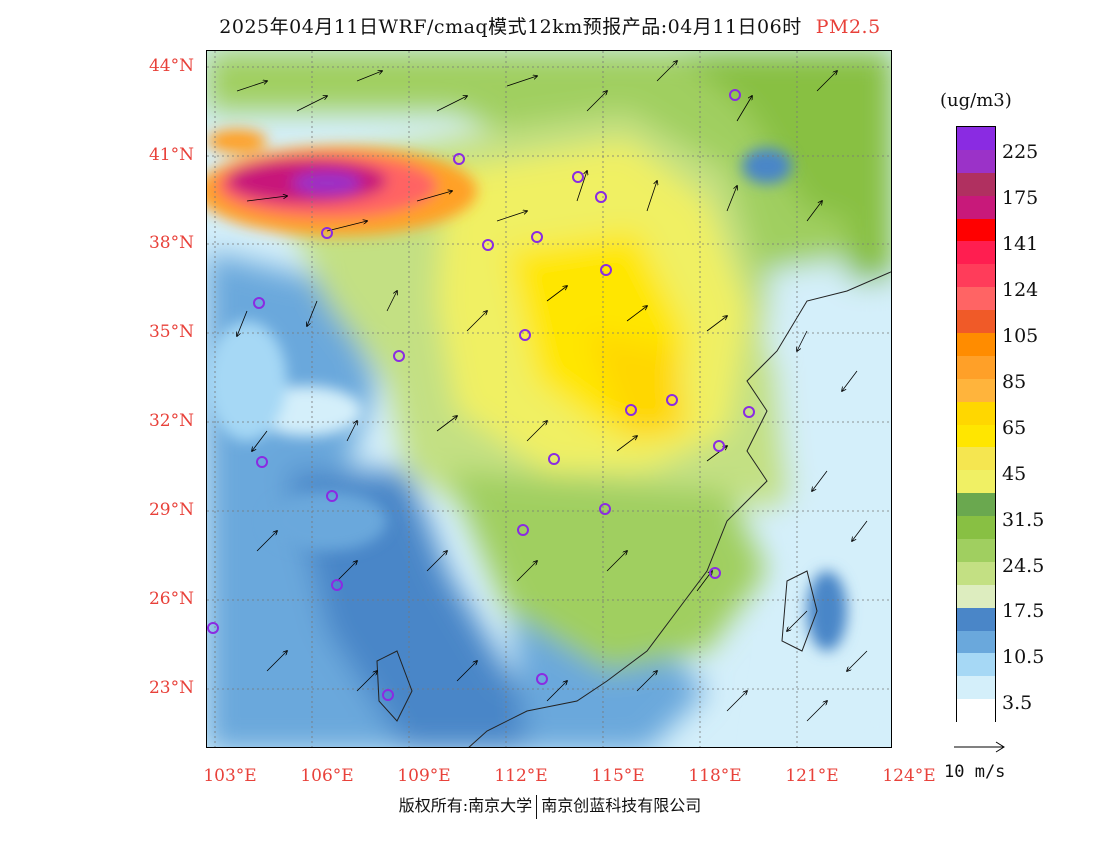  Describe the element at coordinates (171, 332) in the screenshot. I see `lat-label-35: 35°N` at that location.